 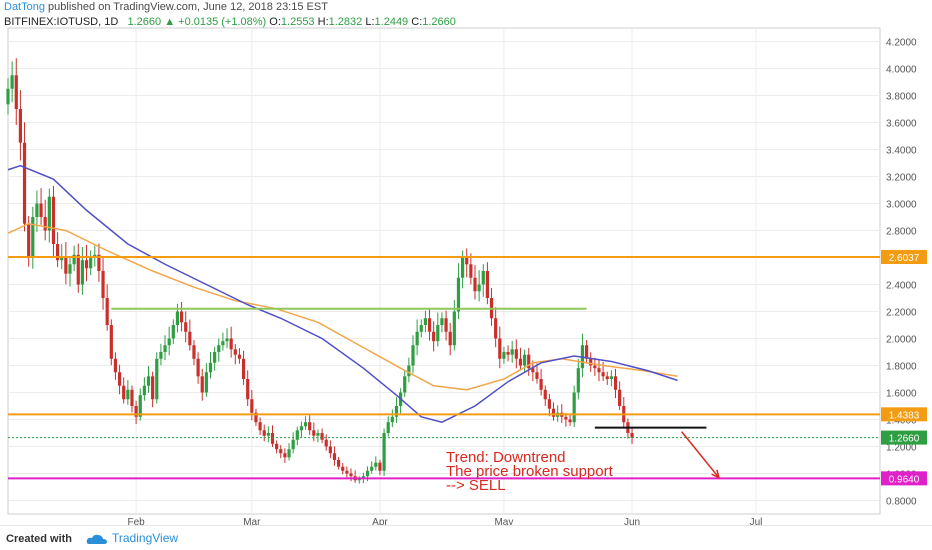 I want to click on price-change: +0.0135 (+1.08%), so click(x=222, y=22).